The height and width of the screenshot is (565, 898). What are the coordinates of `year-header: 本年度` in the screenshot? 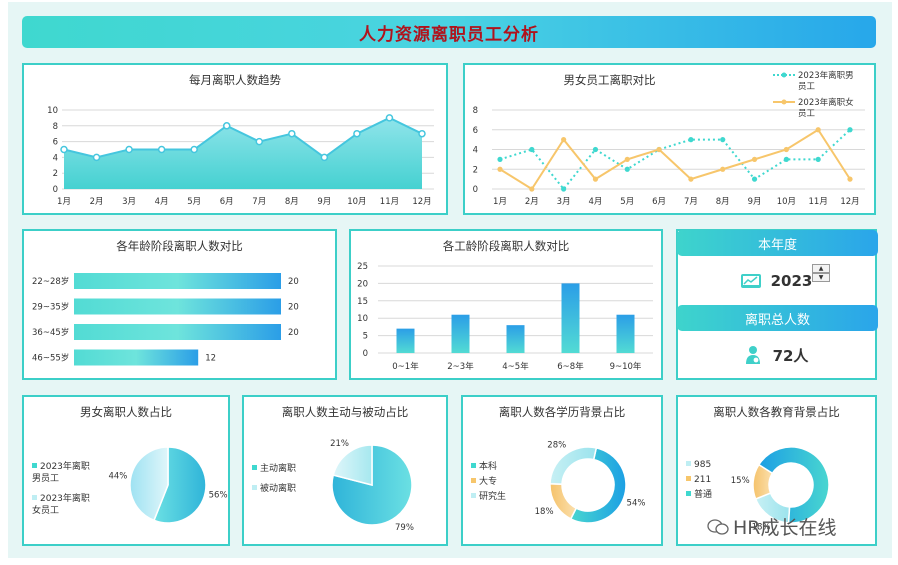 It's located at (777, 243).